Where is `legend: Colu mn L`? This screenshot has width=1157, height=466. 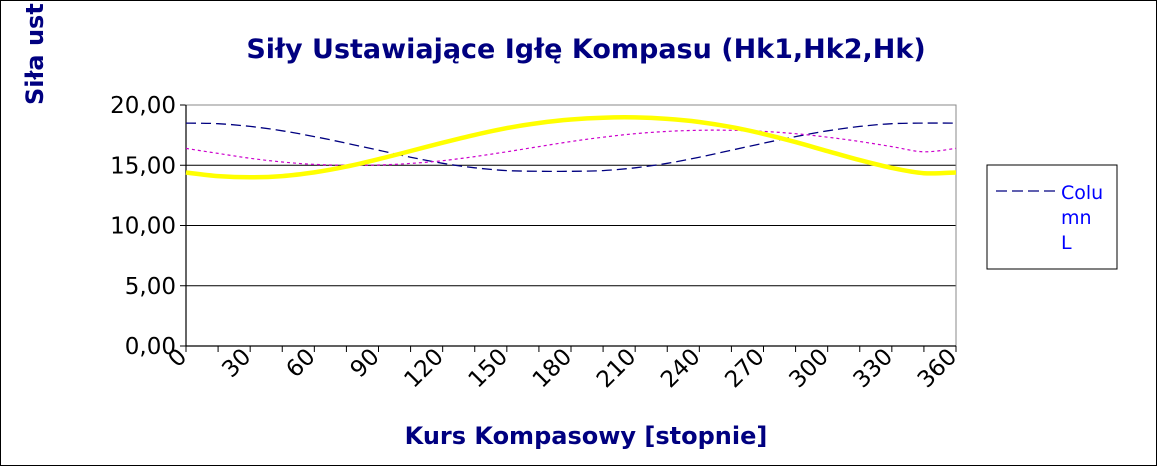
legend: Colu mn L is located at coordinates (1052, 217).